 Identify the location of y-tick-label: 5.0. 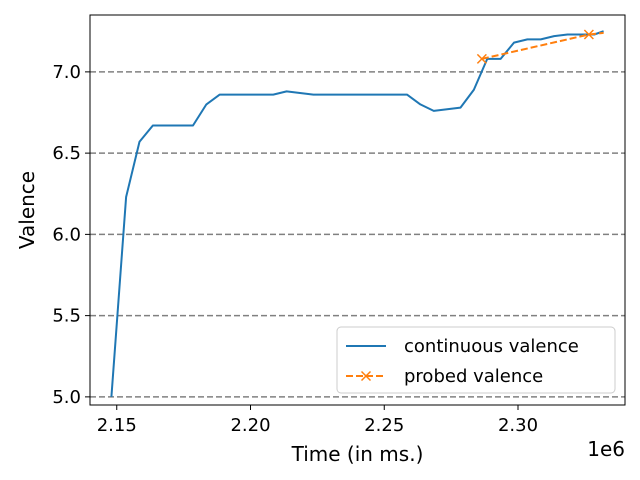
(66, 397).